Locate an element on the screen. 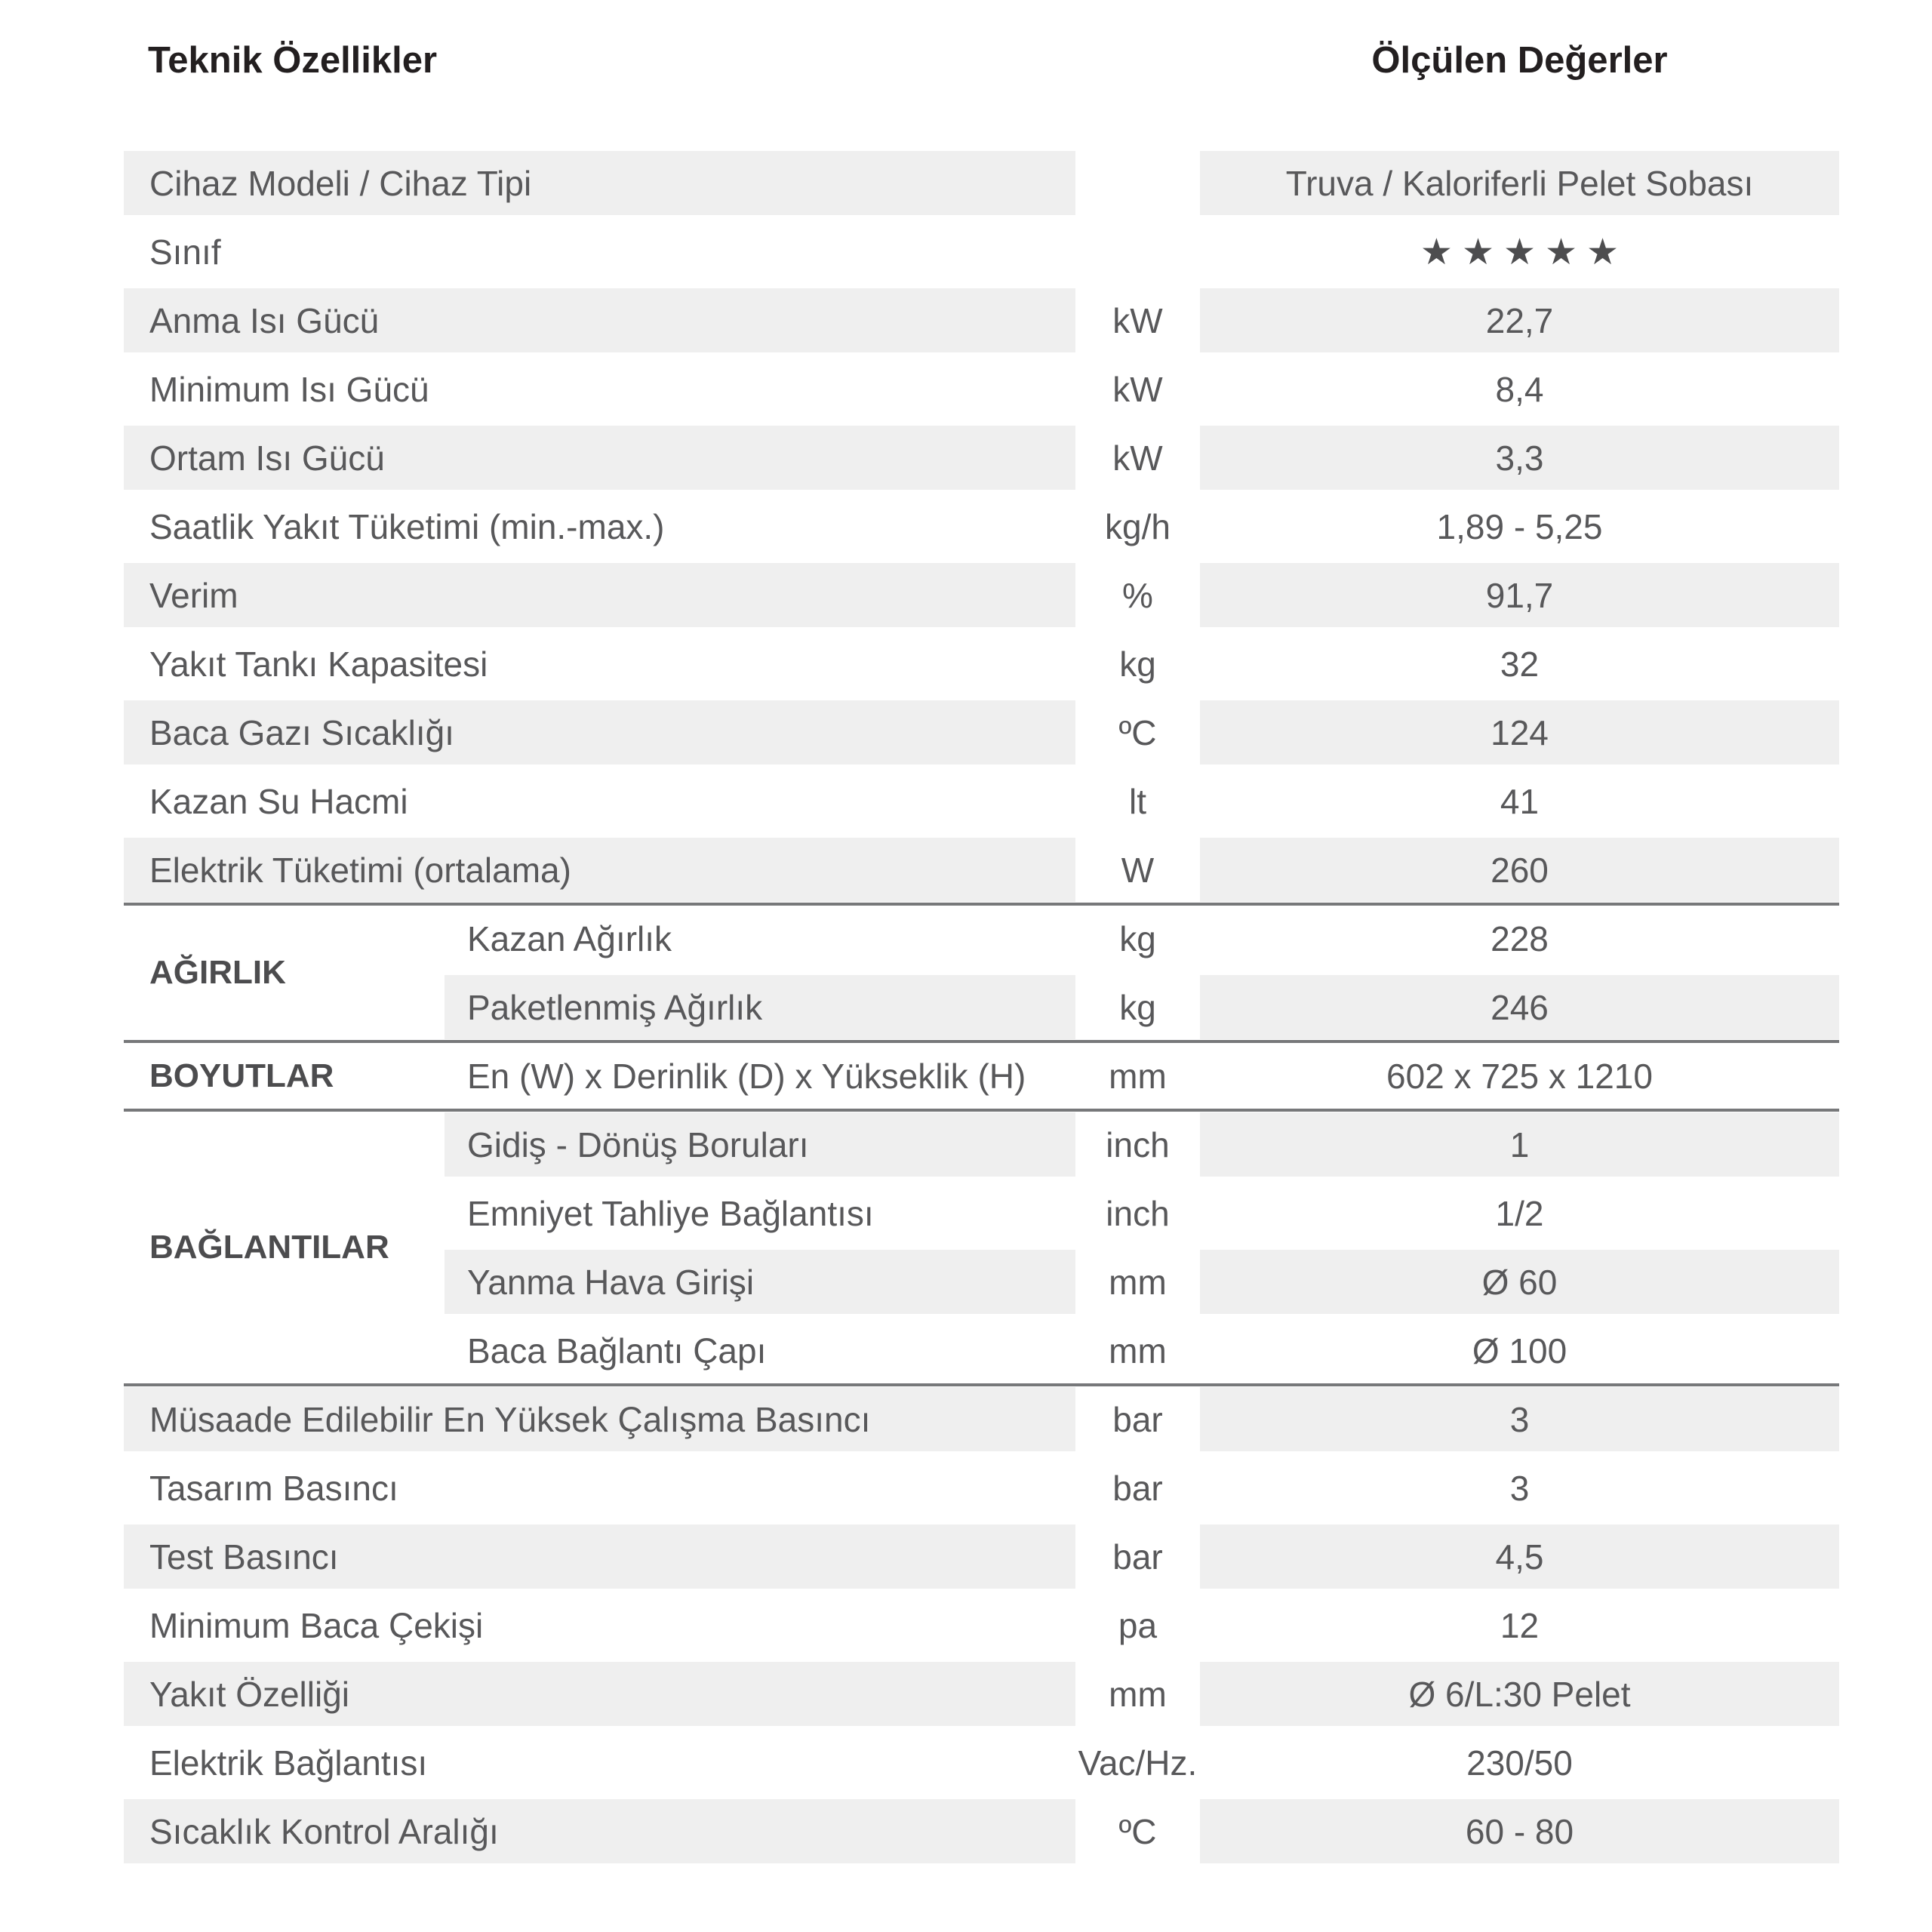 The image size is (1932, 1932). spec-label: Minimum Isı Gücü is located at coordinates (289, 389).